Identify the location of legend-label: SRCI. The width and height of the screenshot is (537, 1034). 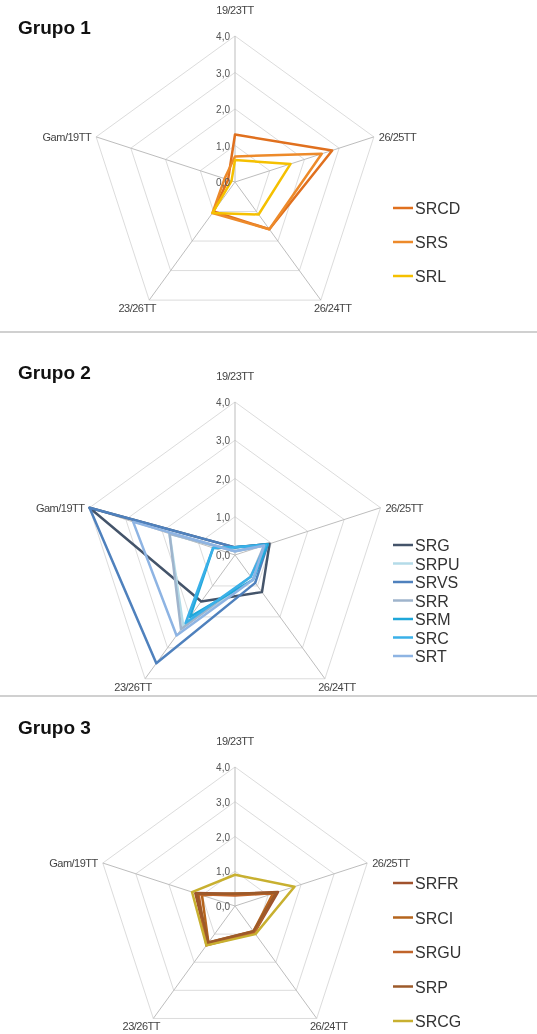
(434, 918).